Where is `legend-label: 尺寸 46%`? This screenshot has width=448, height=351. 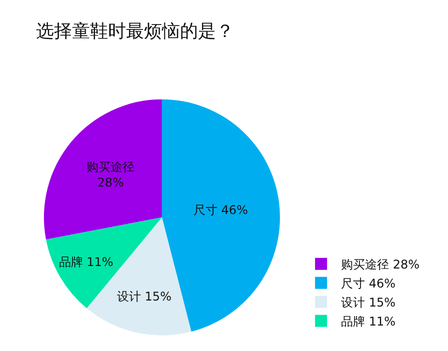 legend-label: 尺寸 46% is located at coordinates (368, 283).